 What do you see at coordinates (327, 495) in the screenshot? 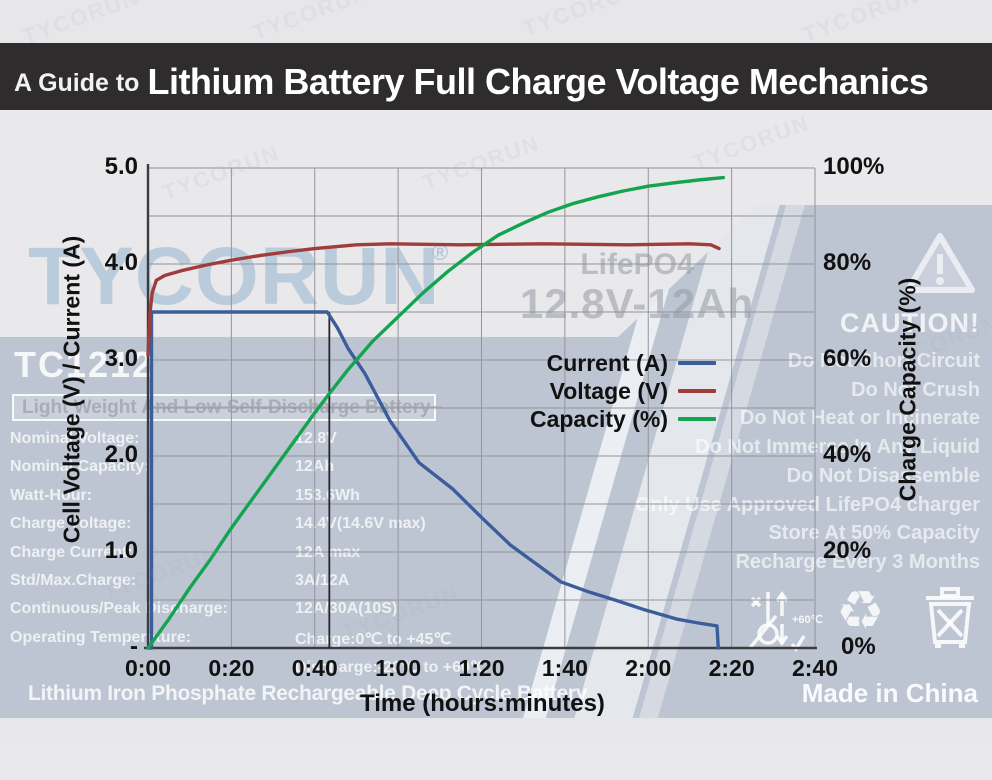
I see `spec-value: 153.6Wh` at bounding box center [327, 495].